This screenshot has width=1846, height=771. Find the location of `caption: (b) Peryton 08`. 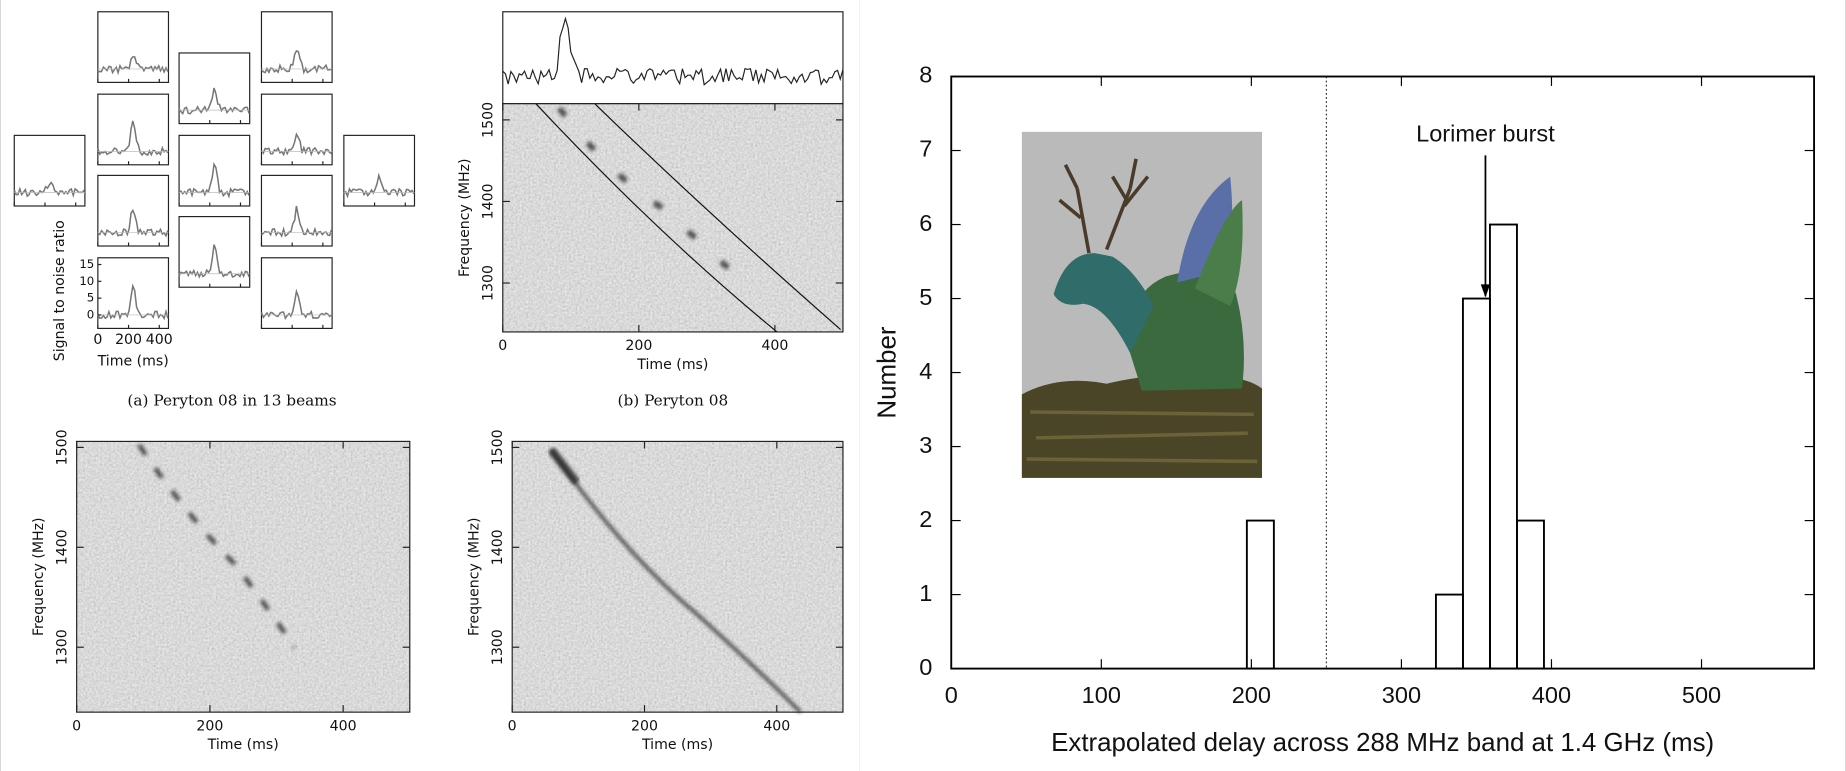

caption: (b) Peryton 08 is located at coordinates (672, 400).